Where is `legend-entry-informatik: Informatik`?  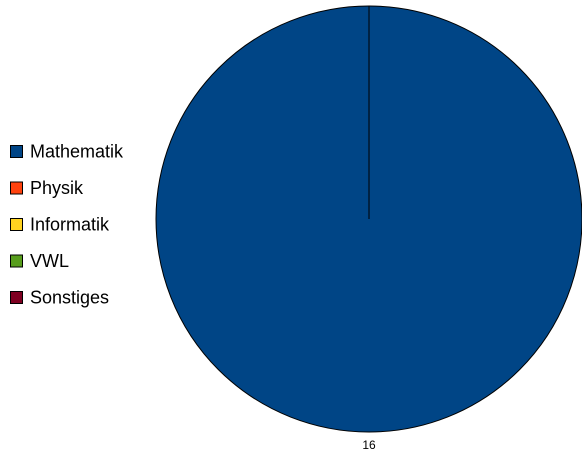
legend-entry-informatik: Informatik is located at coordinates (60, 225).